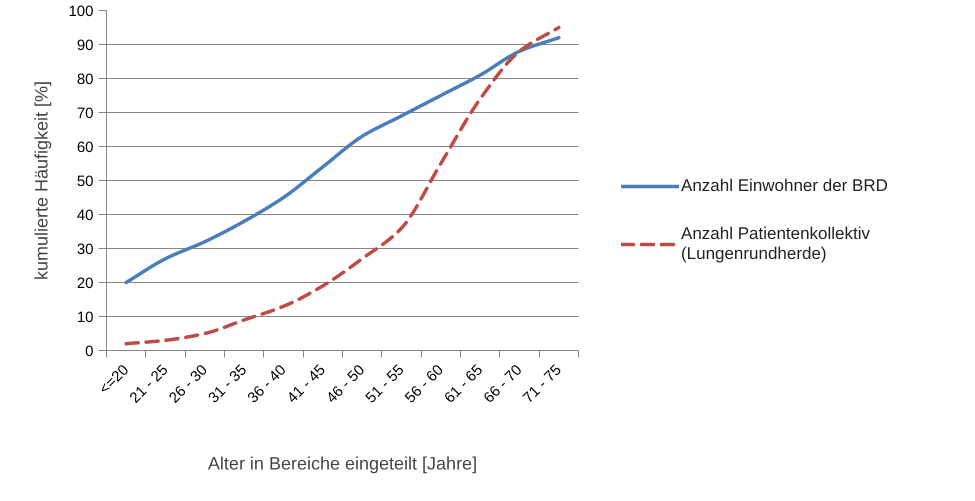 The image size is (975, 501). Describe the element at coordinates (85, 113) in the screenshot. I see `y-tick-label: 70` at that location.